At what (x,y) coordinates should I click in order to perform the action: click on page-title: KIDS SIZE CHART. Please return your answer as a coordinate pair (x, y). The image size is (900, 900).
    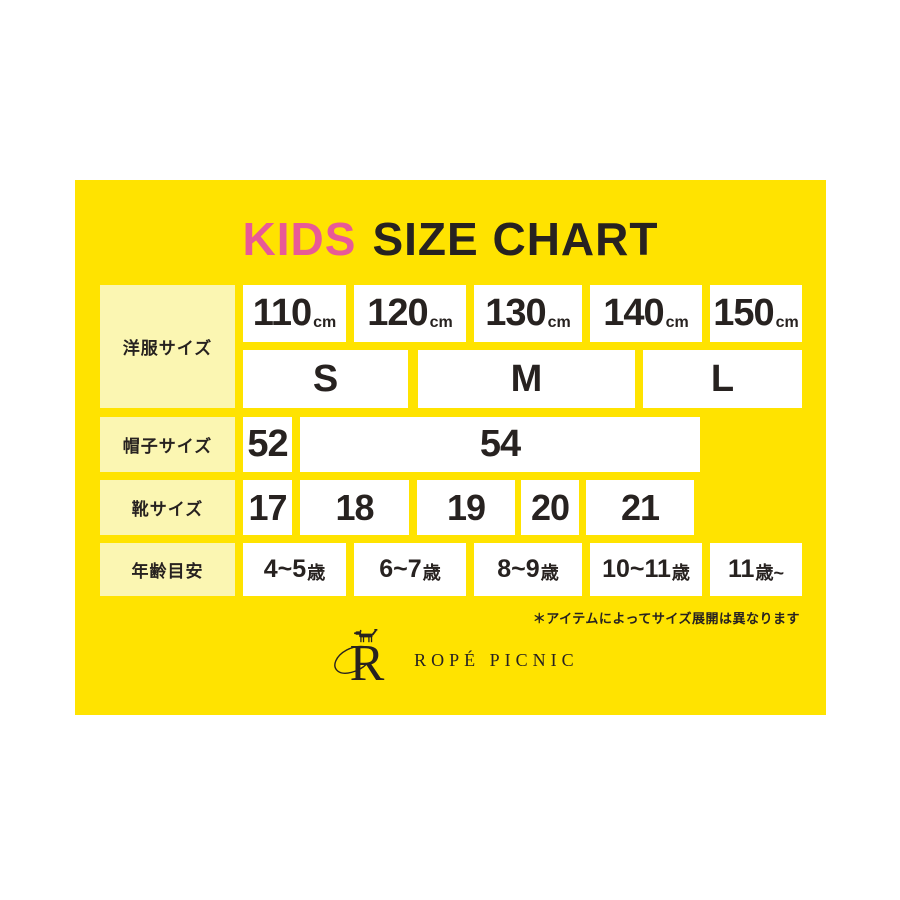
    Looking at the image, I should click on (450, 239).